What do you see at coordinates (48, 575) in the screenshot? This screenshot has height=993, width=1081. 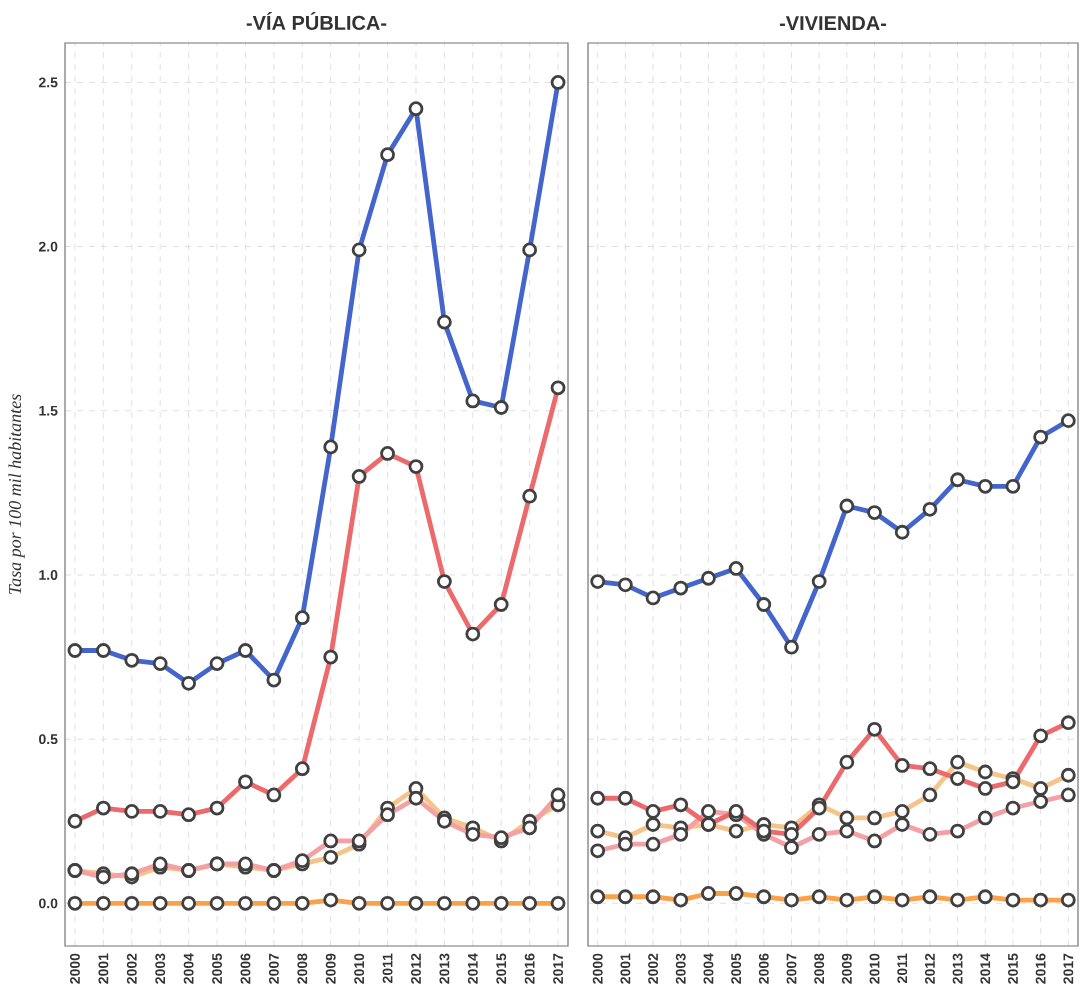 I see `y-tick-label: 1.0` at bounding box center [48, 575].